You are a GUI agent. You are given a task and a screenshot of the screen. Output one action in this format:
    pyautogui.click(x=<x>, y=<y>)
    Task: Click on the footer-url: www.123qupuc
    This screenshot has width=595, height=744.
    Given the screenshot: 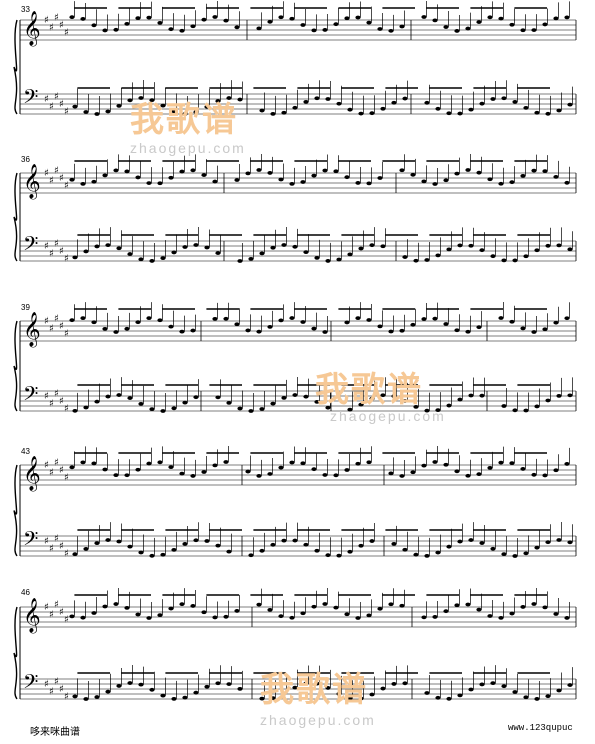 What is the action you would take?
    pyautogui.click(x=540, y=728)
    